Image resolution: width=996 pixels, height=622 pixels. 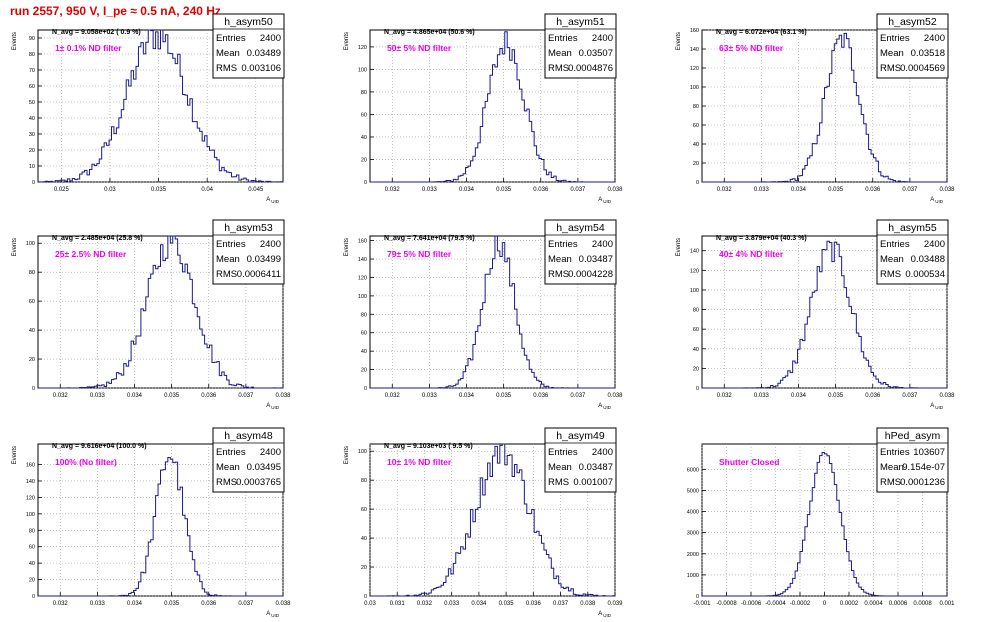 What do you see at coordinates (615, 604) in the screenshot?
I see `x-tick-label: 0.039` at bounding box center [615, 604].